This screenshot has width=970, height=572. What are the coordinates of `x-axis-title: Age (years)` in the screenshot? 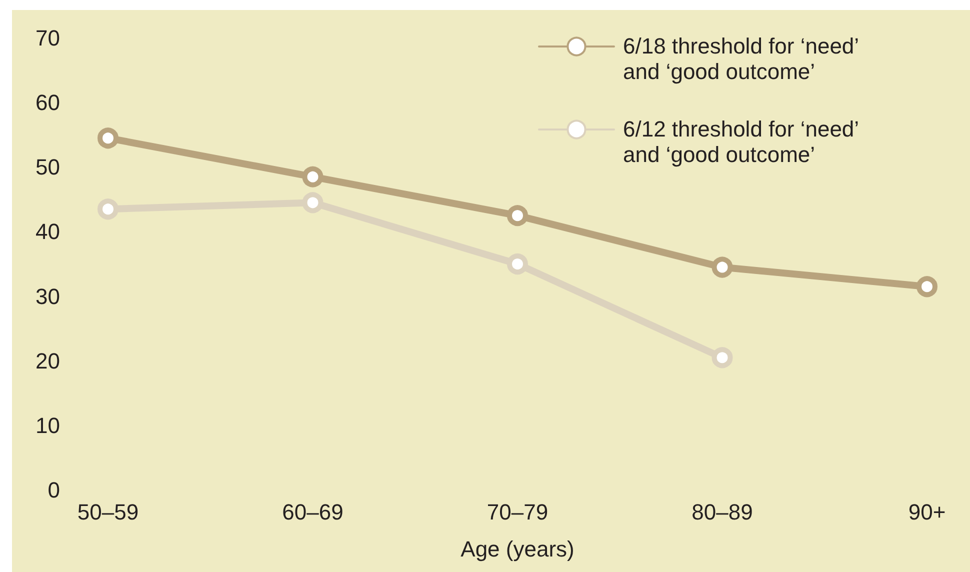 It's located at (517, 549).